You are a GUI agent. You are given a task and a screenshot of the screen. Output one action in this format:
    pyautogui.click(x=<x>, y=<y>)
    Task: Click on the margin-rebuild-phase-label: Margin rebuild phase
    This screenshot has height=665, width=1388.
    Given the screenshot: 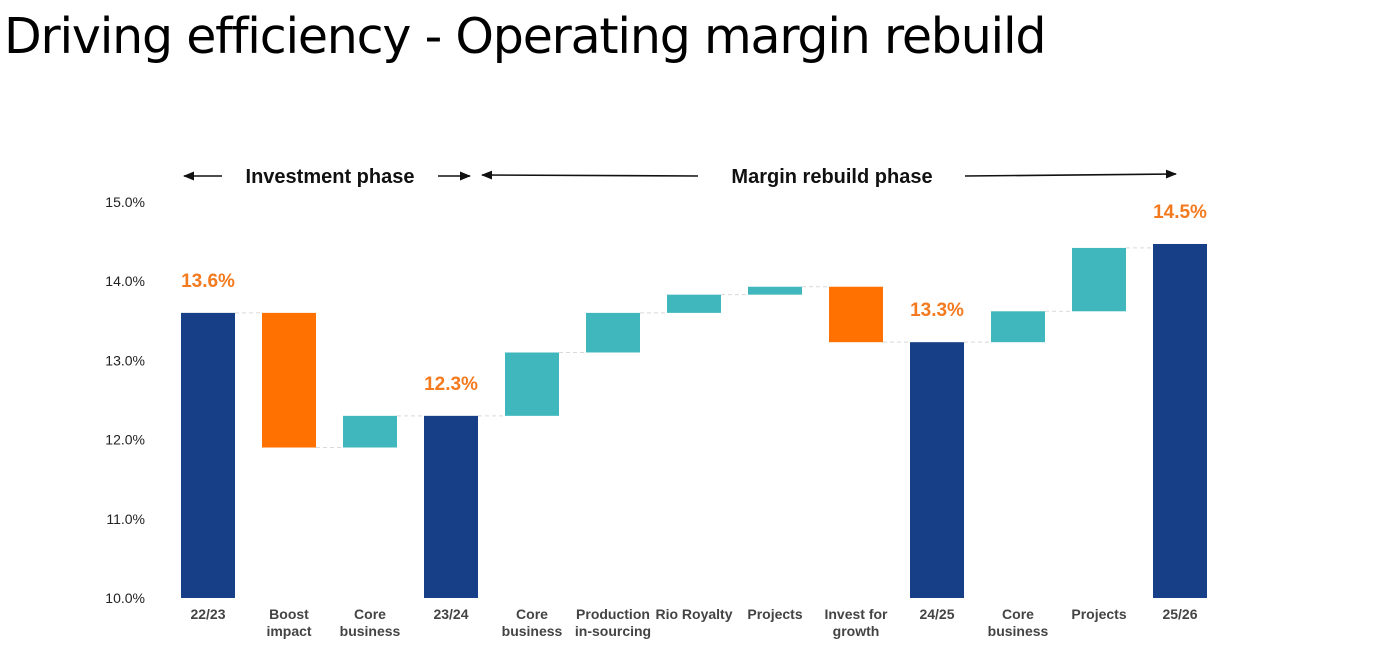 What is the action you would take?
    pyautogui.click(x=831, y=177)
    